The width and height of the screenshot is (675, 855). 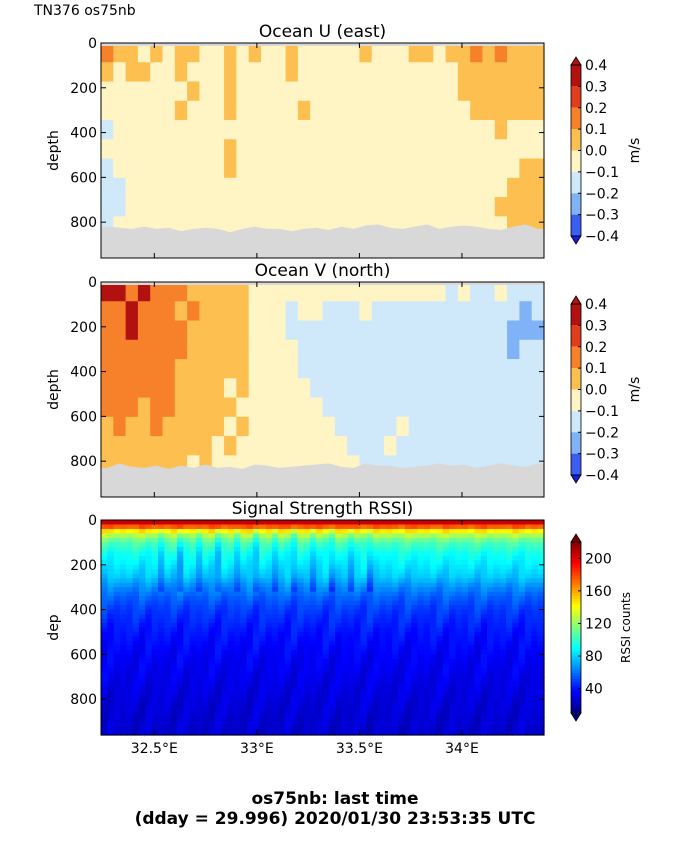 I want to click on colorbar-tick-label: 0.3, so click(x=596, y=326).